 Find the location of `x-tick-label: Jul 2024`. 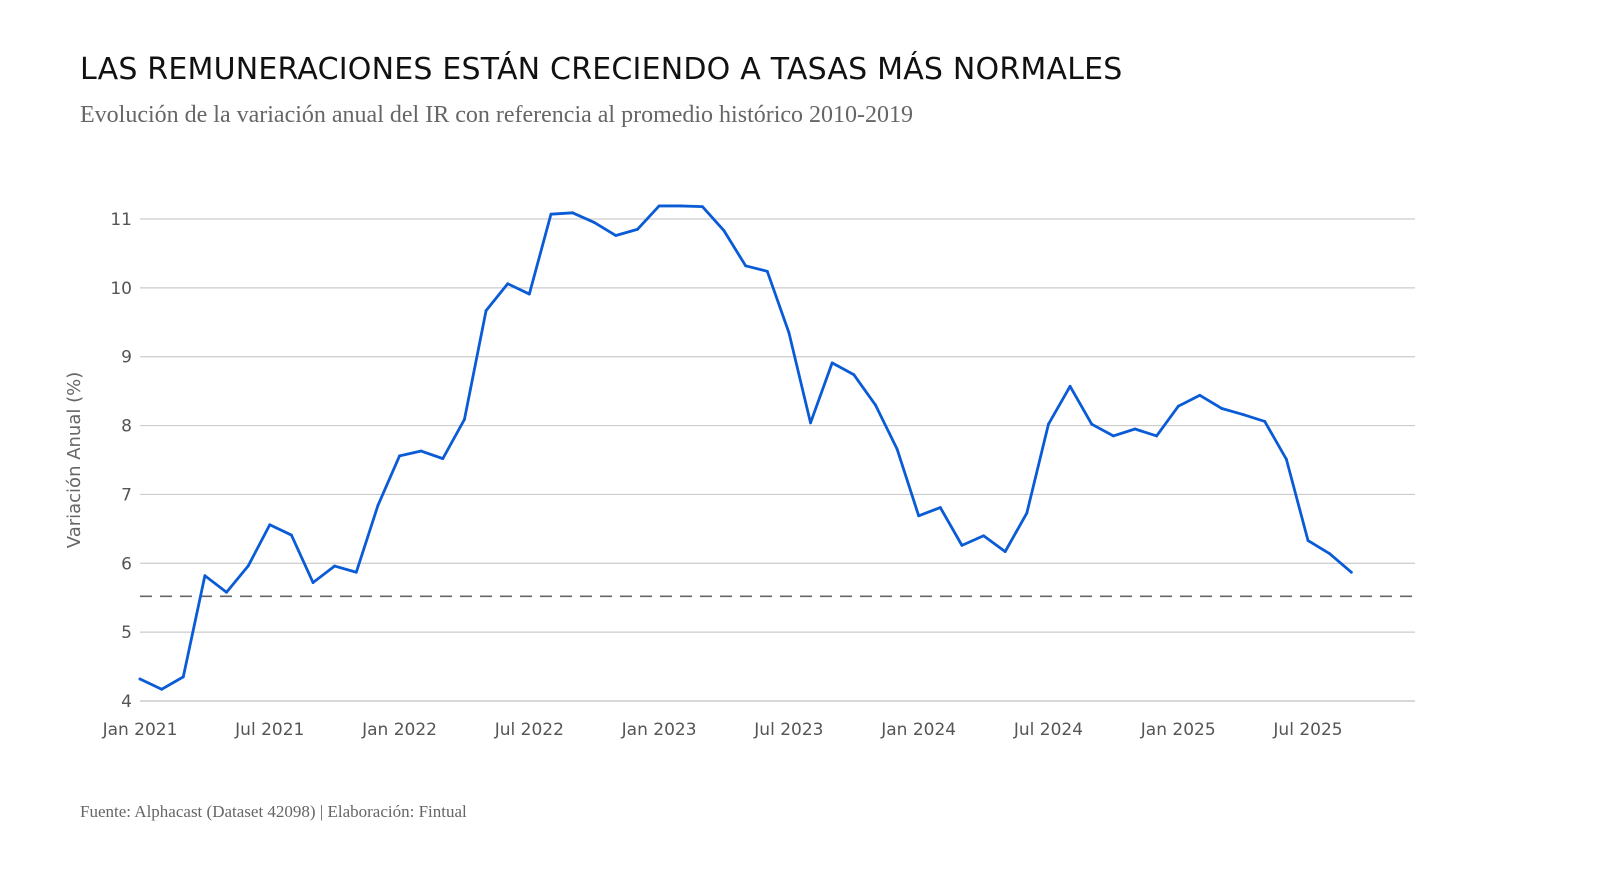

x-tick-label: Jul 2024 is located at coordinates (1048, 730).